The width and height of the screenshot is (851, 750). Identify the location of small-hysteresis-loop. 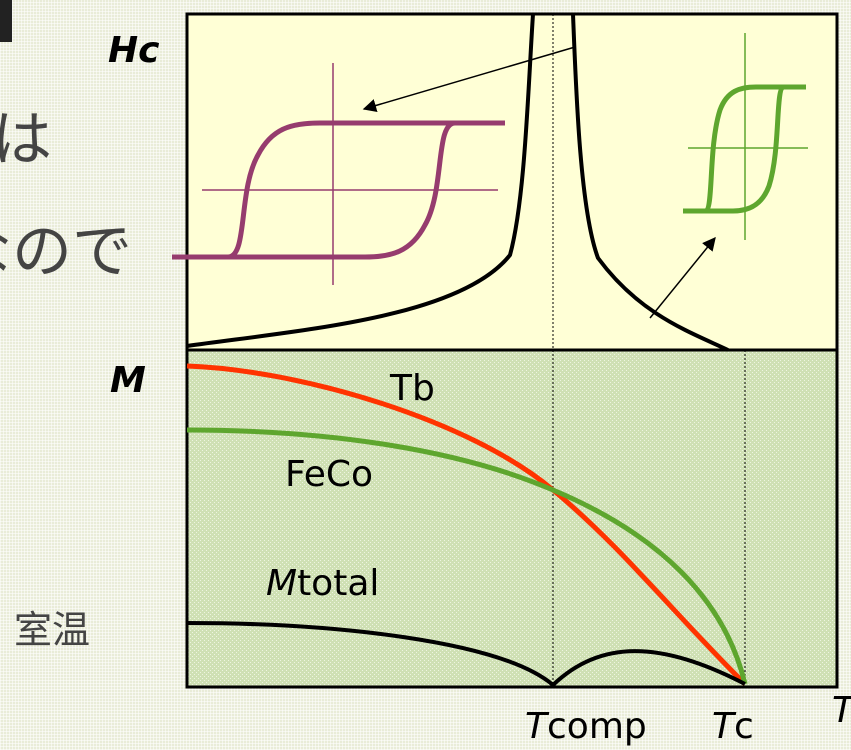
(745, 136).